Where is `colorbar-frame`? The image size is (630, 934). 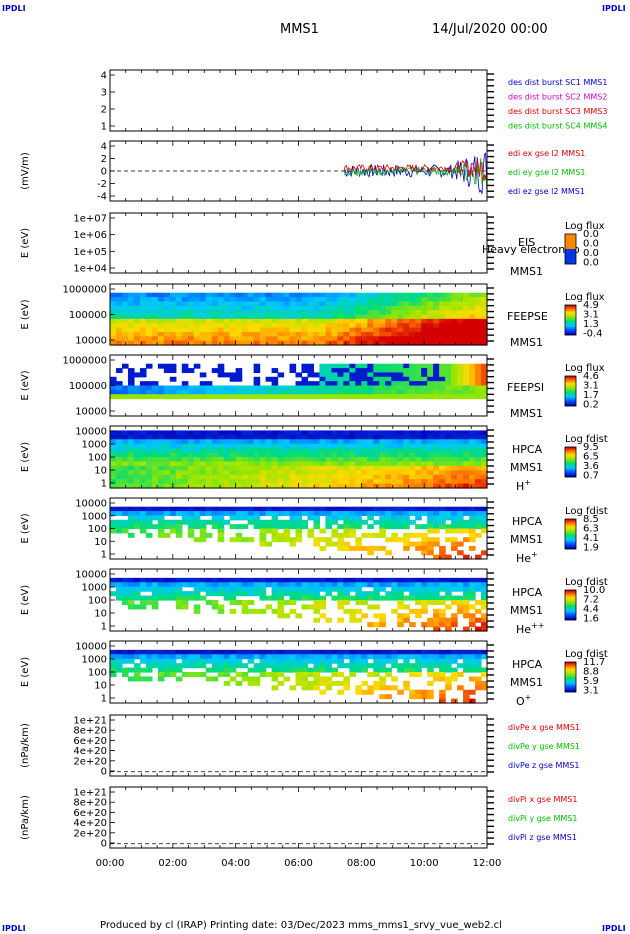
colorbar-frame is located at coordinates (570, 534).